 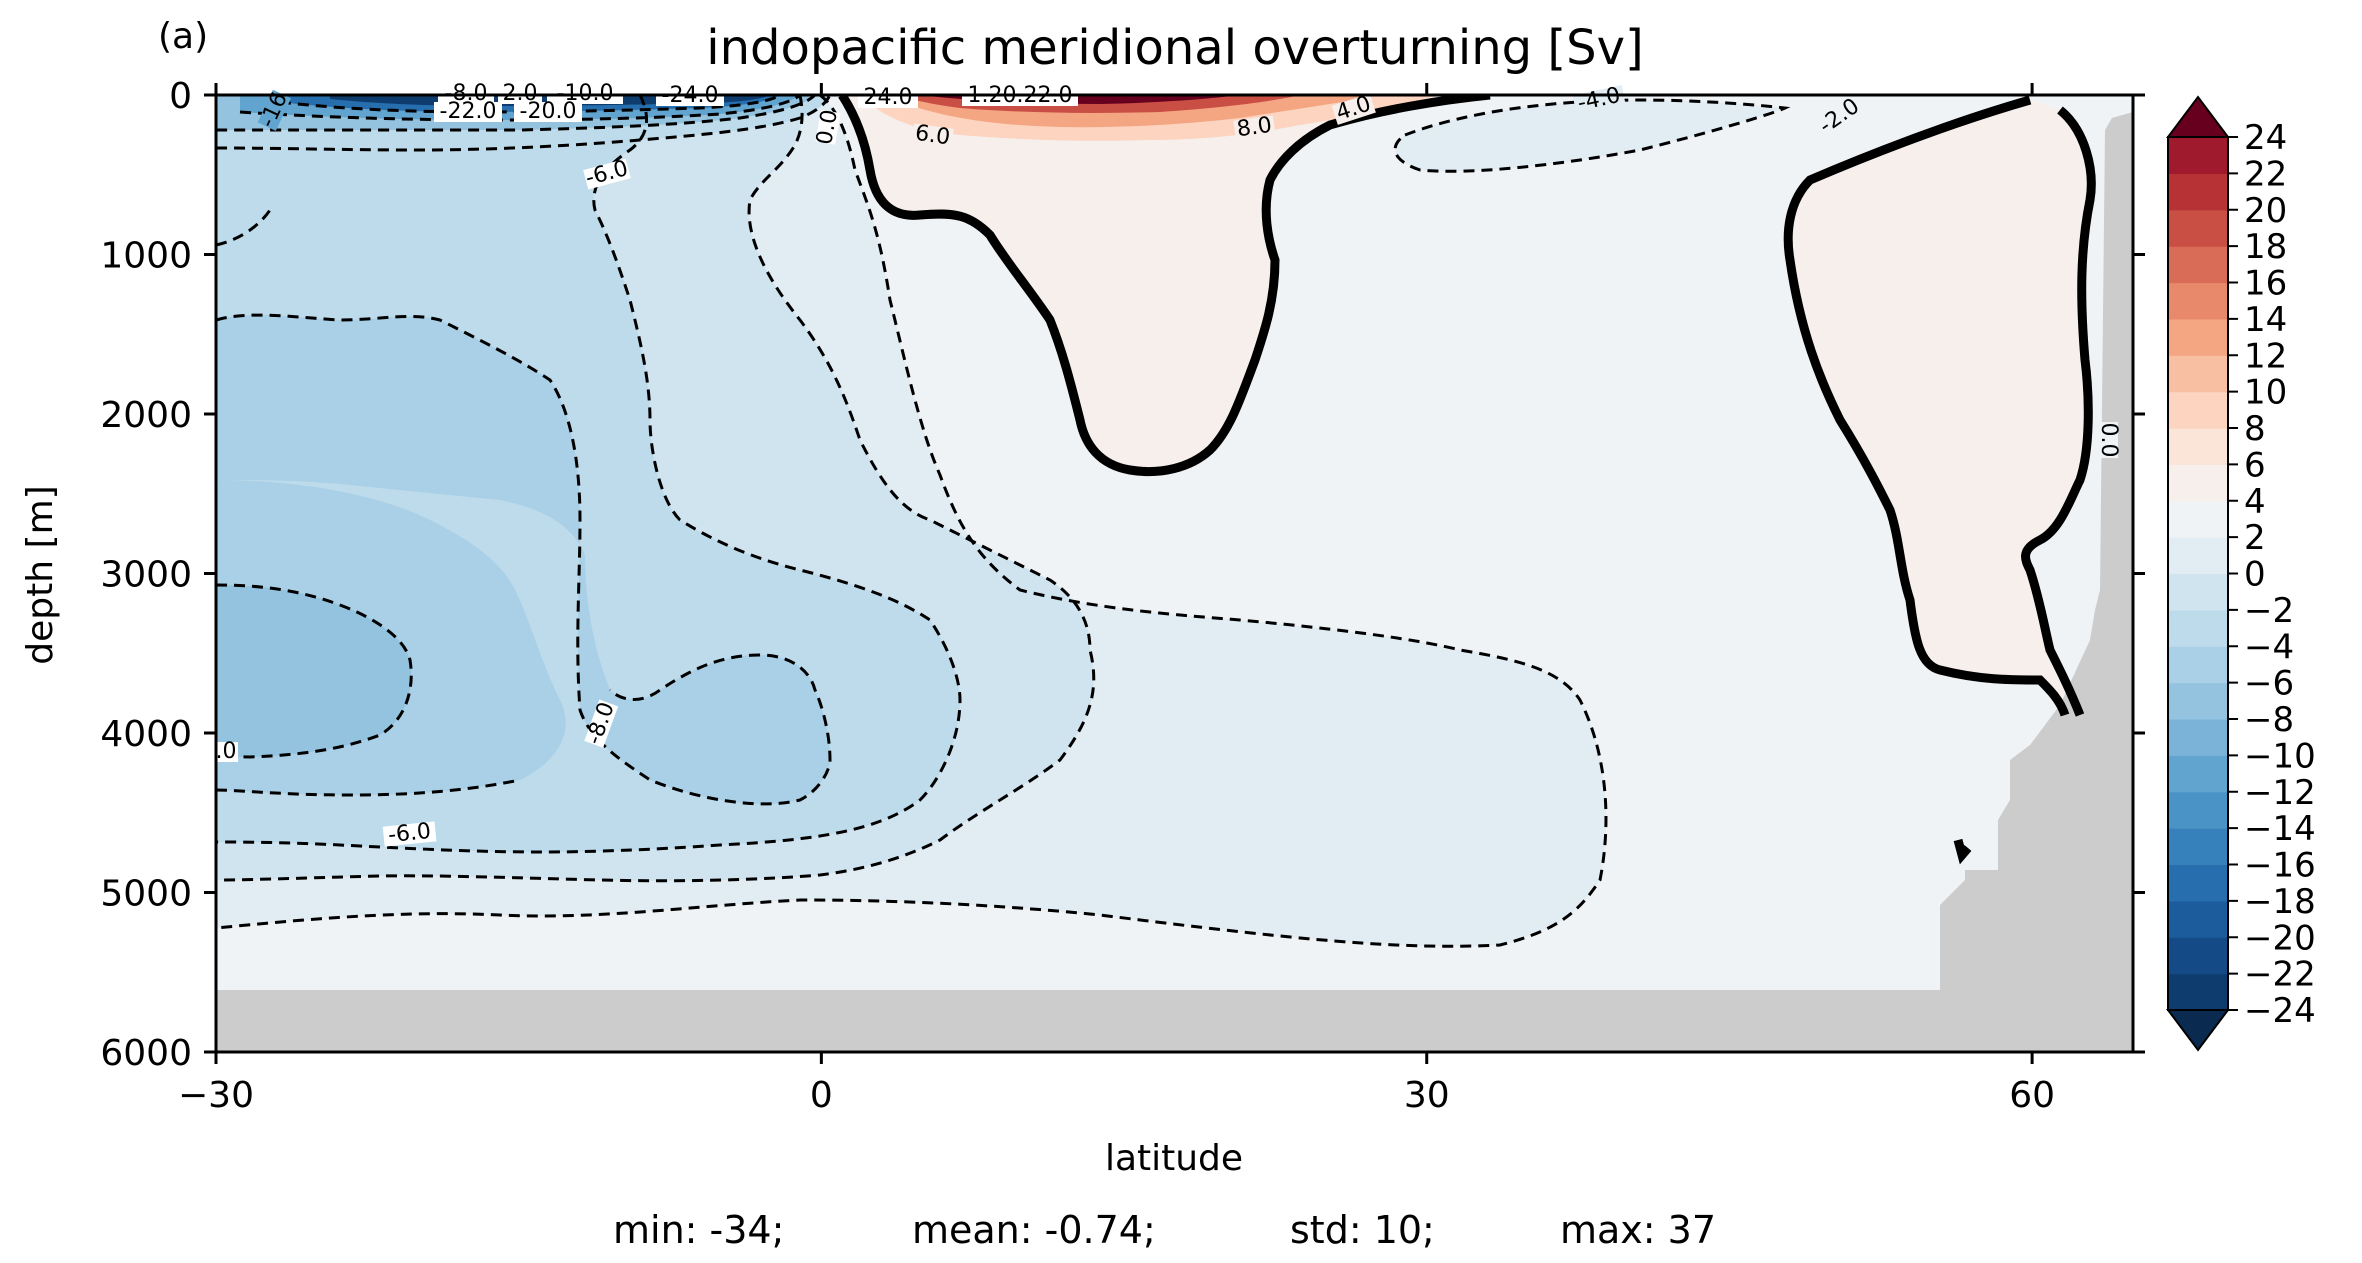 I want to click on colorbar-extend-max, so click(x=2198, y=116).